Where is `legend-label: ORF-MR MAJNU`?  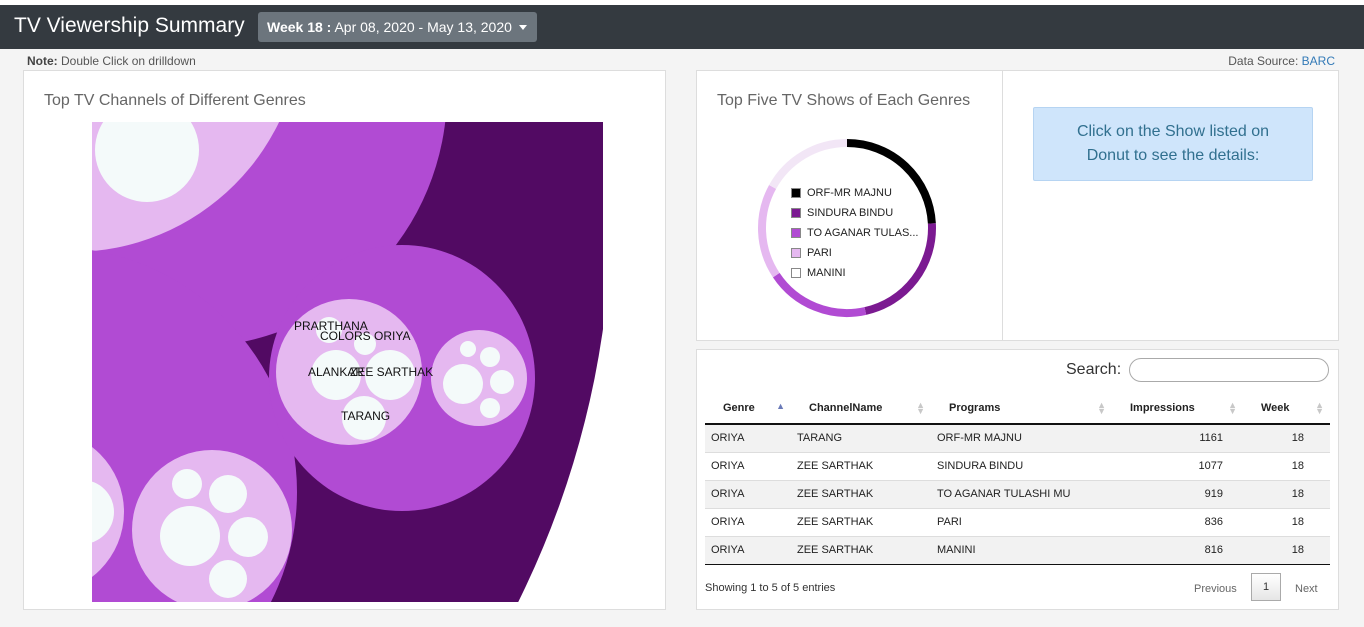
legend-label: ORF-MR MAJNU is located at coordinates (849, 193).